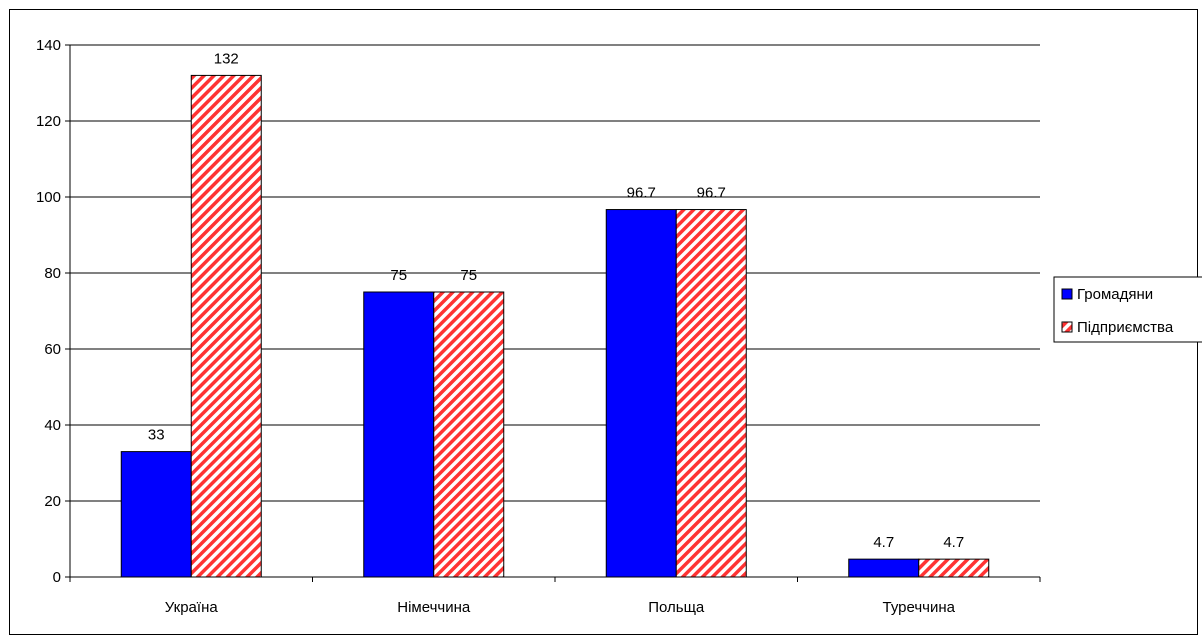  Describe the element at coordinates (156, 435) in the screenshot. I see `data-label: 33` at that location.